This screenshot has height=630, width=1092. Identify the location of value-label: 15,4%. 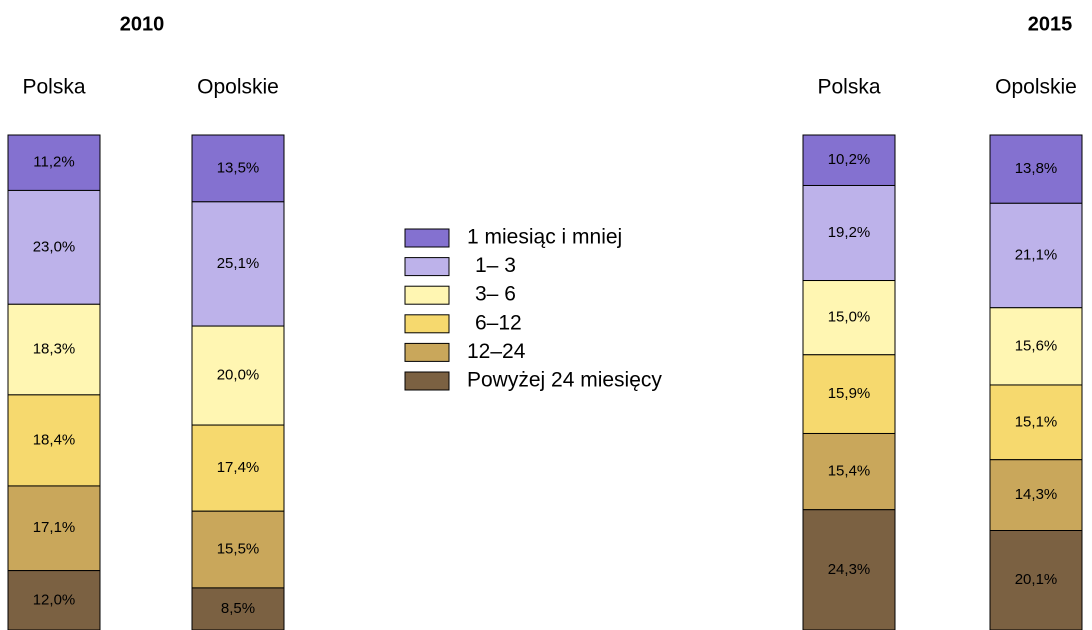
(849, 471).